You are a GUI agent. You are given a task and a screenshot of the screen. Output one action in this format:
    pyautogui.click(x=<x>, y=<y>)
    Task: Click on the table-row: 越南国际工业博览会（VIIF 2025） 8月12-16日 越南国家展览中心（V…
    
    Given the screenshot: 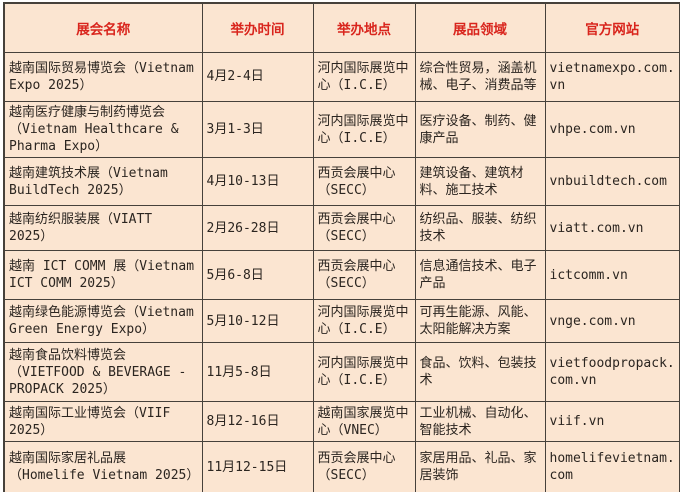 What is the action you would take?
    pyautogui.click(x=341, y=422)
    